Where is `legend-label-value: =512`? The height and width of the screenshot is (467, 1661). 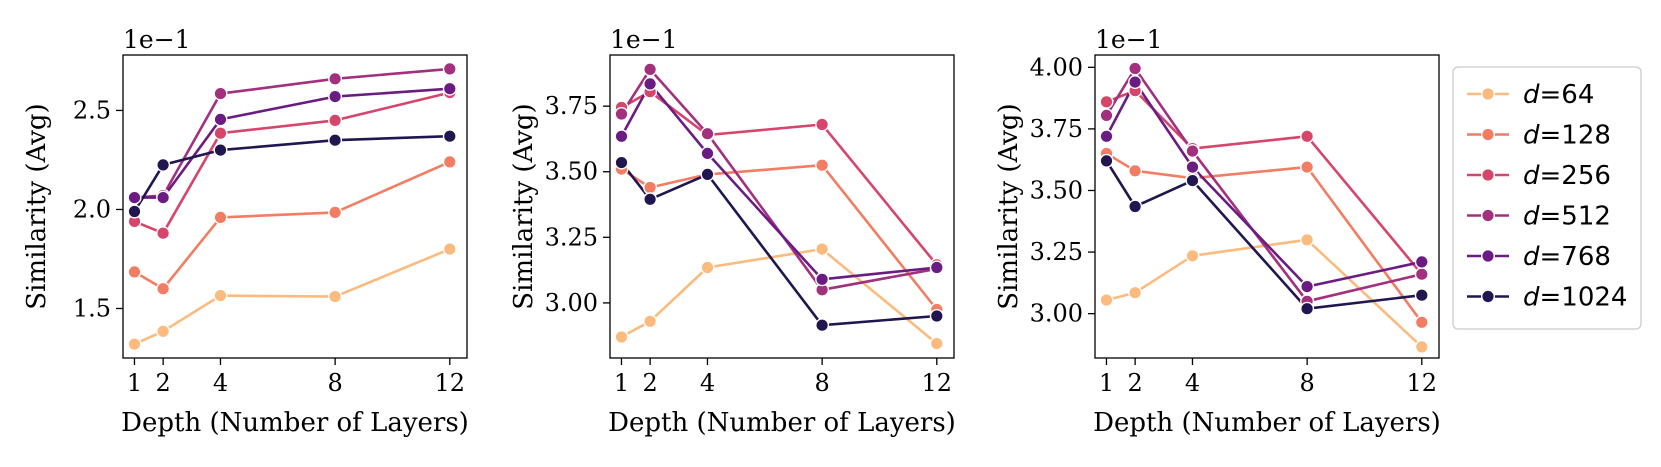
legend-label-value: =512 is located at coordinates (1575, 217).